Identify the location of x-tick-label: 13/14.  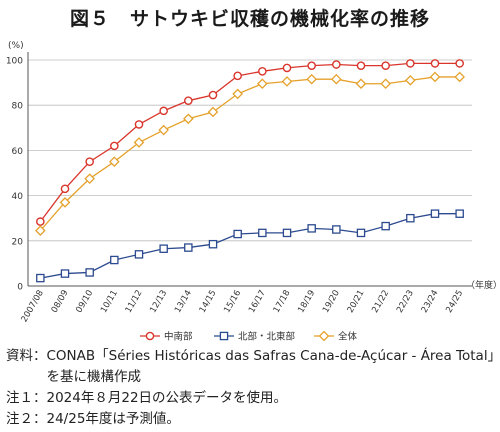
(183, 302).